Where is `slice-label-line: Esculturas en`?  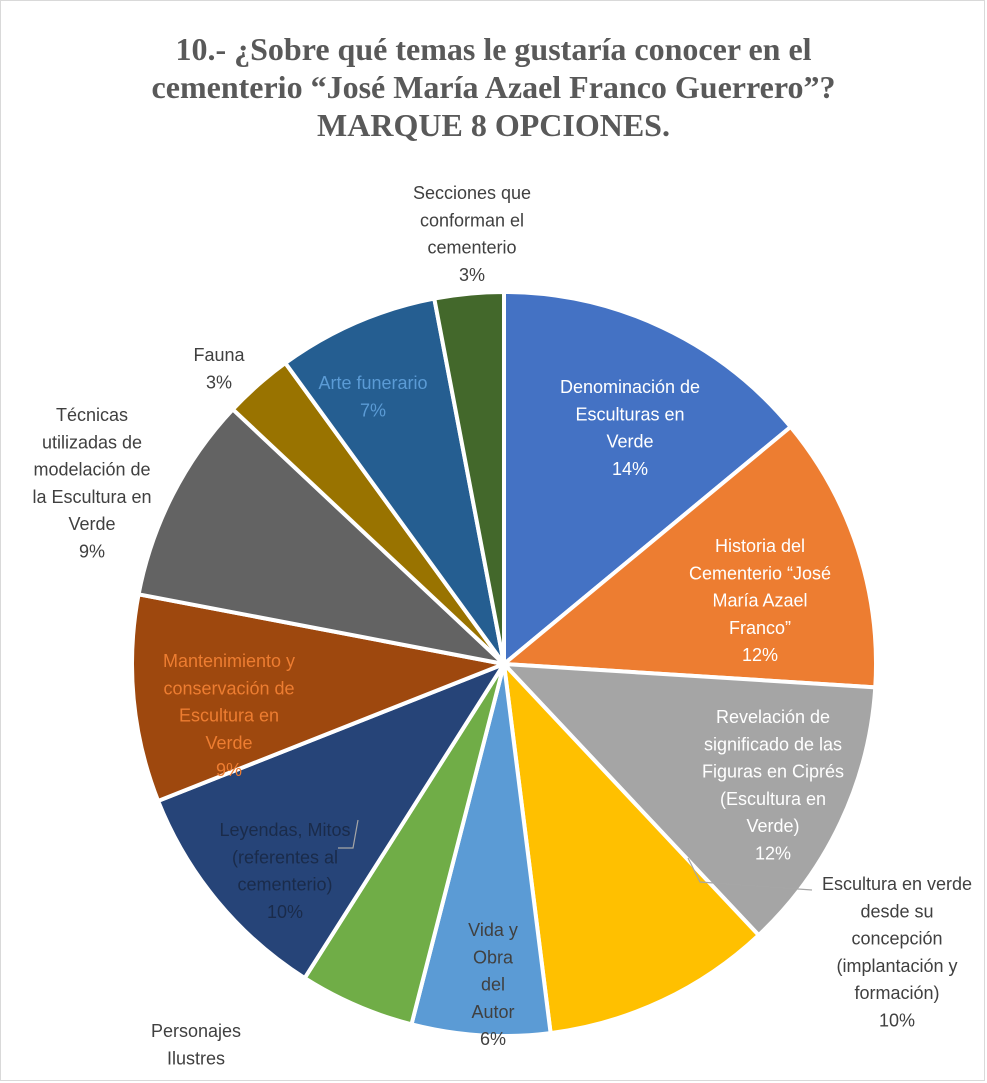
slice-label-line: Esculturas en is located at coordinates (629, 414).